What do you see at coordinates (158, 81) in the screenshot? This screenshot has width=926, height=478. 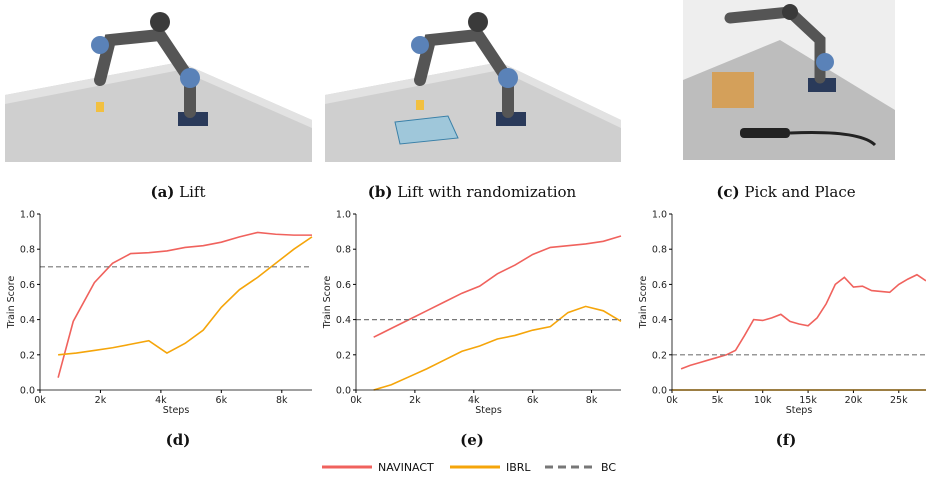 I see `photo-lift` at bounding box center [158, 81].